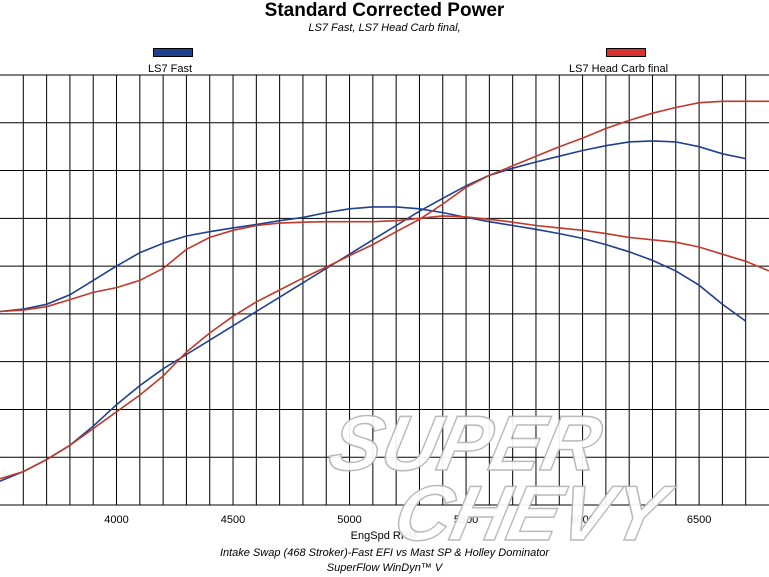 This screenshot has width=769, height=577. Describe the element at coordinates (170, 69) in the screenshot. I see `legend-label-ls7-fast: LS7 Fast` at that location.